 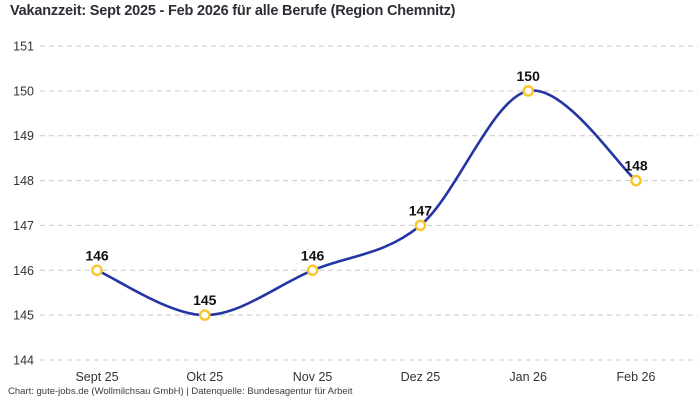 I want to click on y-tick-label: 150, so click(x=23, y=91).